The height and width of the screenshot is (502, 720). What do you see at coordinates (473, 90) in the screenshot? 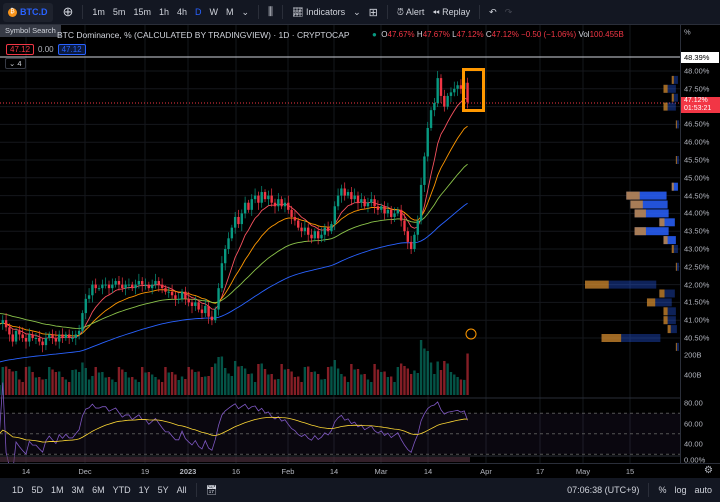
I see `highlight-rectangle` at bounding box center [473, 90].